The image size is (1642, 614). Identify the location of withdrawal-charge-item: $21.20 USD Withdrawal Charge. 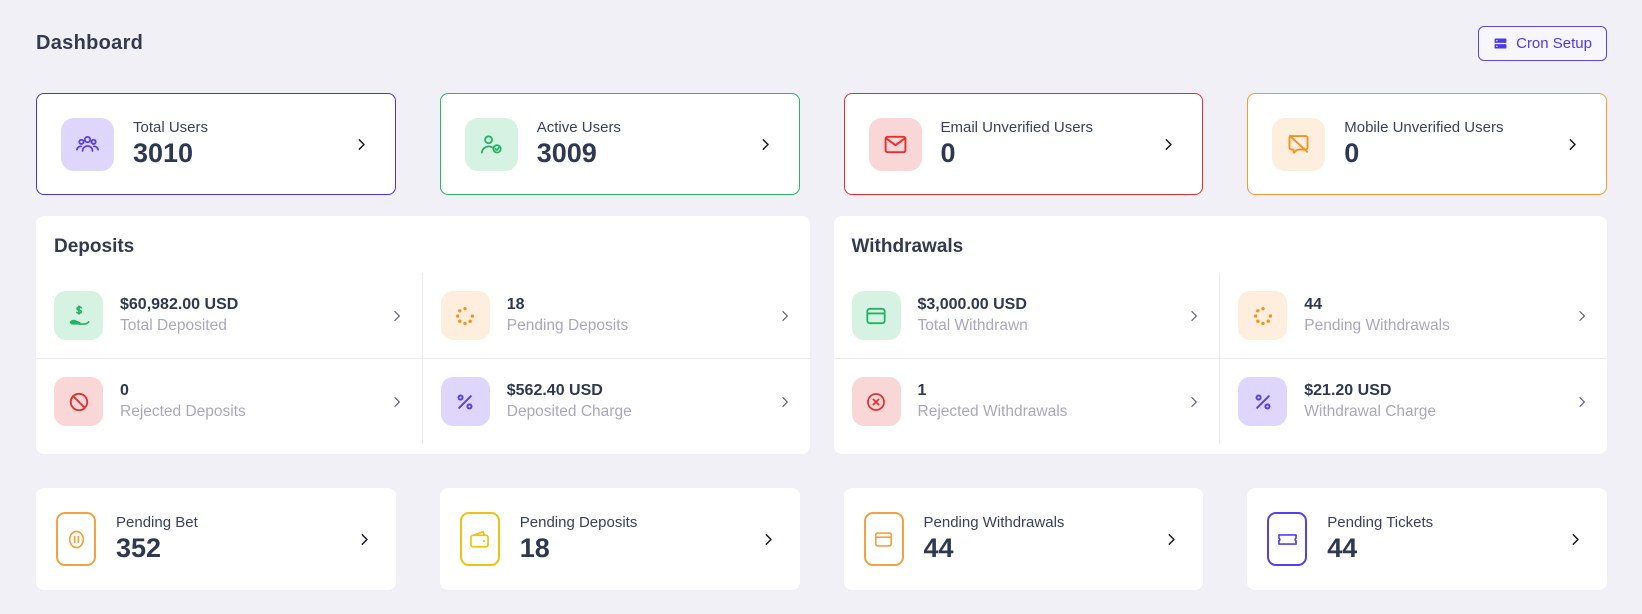
(1413, 401).